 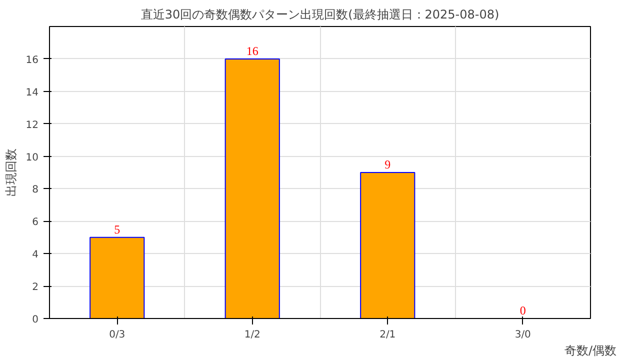 What do you see at coordinates (35, 190) in the screenshot?
I see `y-tick-label: 8` at bounding box center [35, 190].